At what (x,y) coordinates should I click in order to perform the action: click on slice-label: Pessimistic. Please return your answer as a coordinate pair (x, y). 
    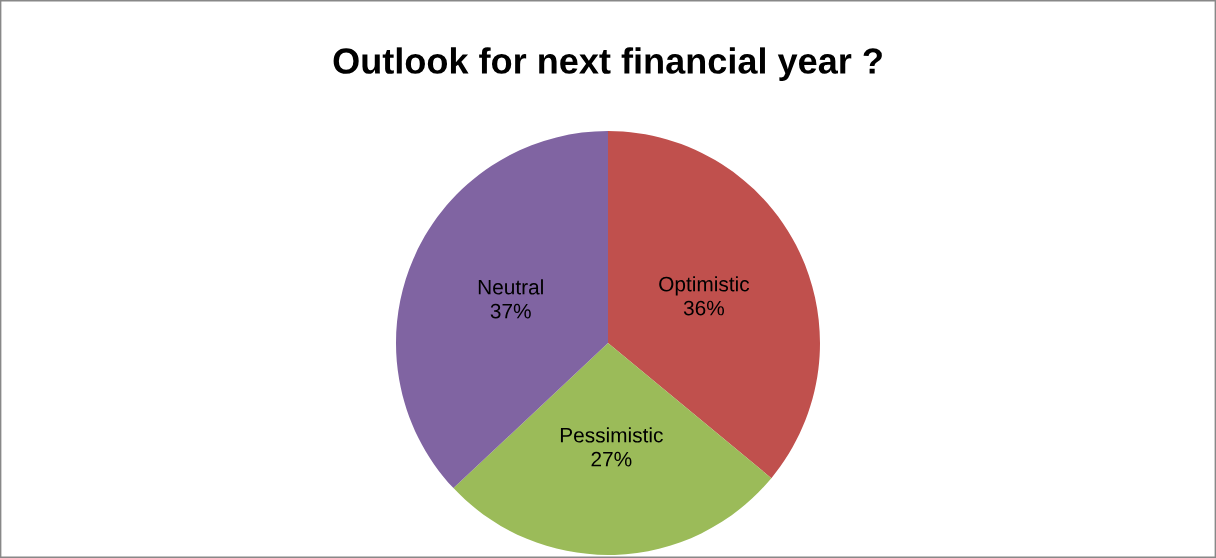
    Looking at the image, I should click on (611, 435).